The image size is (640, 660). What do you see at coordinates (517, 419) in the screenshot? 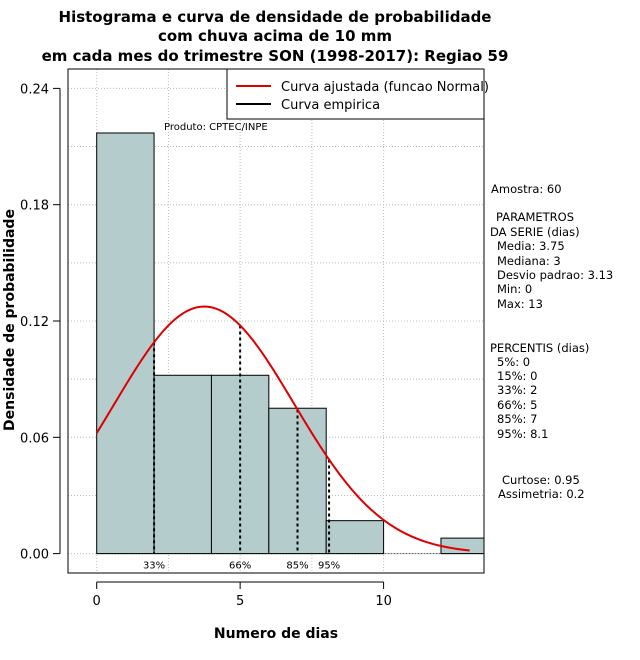
I see `stat-p85: 85%: 7` at bounding box center [517, 419].